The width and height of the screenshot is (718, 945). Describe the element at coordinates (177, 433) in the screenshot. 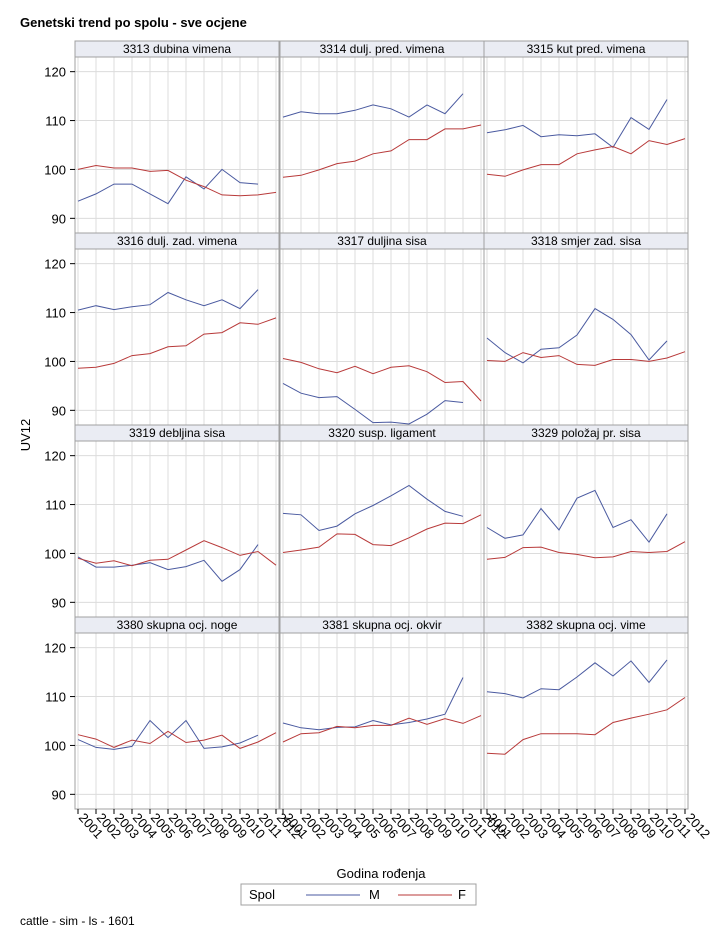

I see `panel-title: 3319 debljina sisa` at that location.